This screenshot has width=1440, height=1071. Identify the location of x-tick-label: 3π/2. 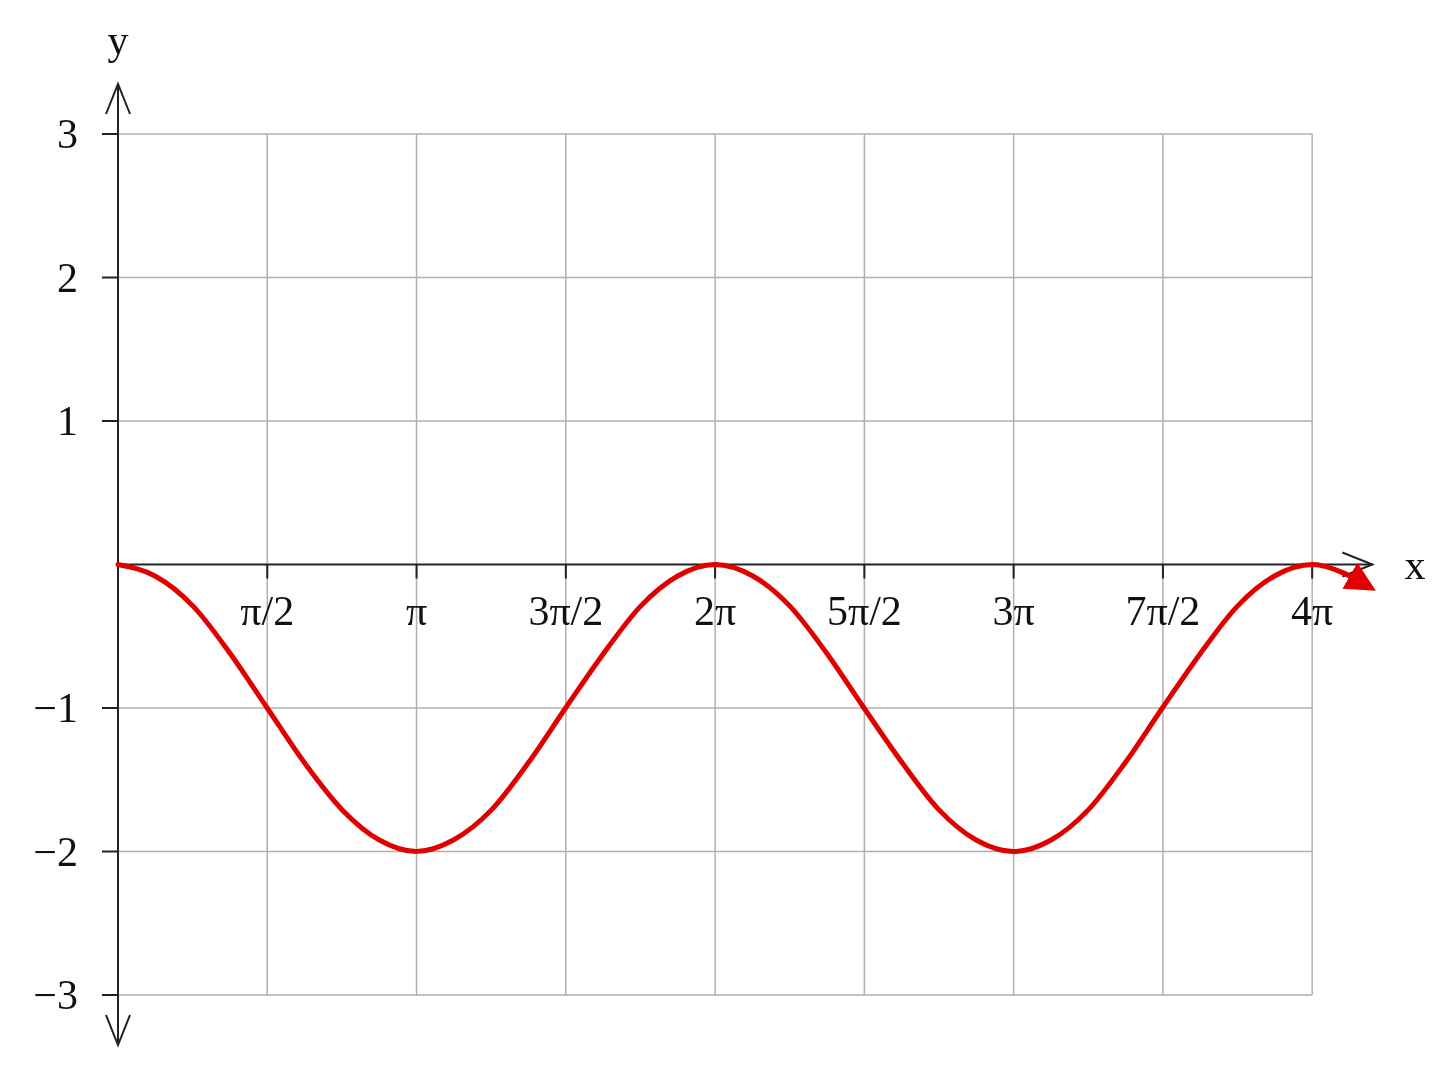
(566, 610).